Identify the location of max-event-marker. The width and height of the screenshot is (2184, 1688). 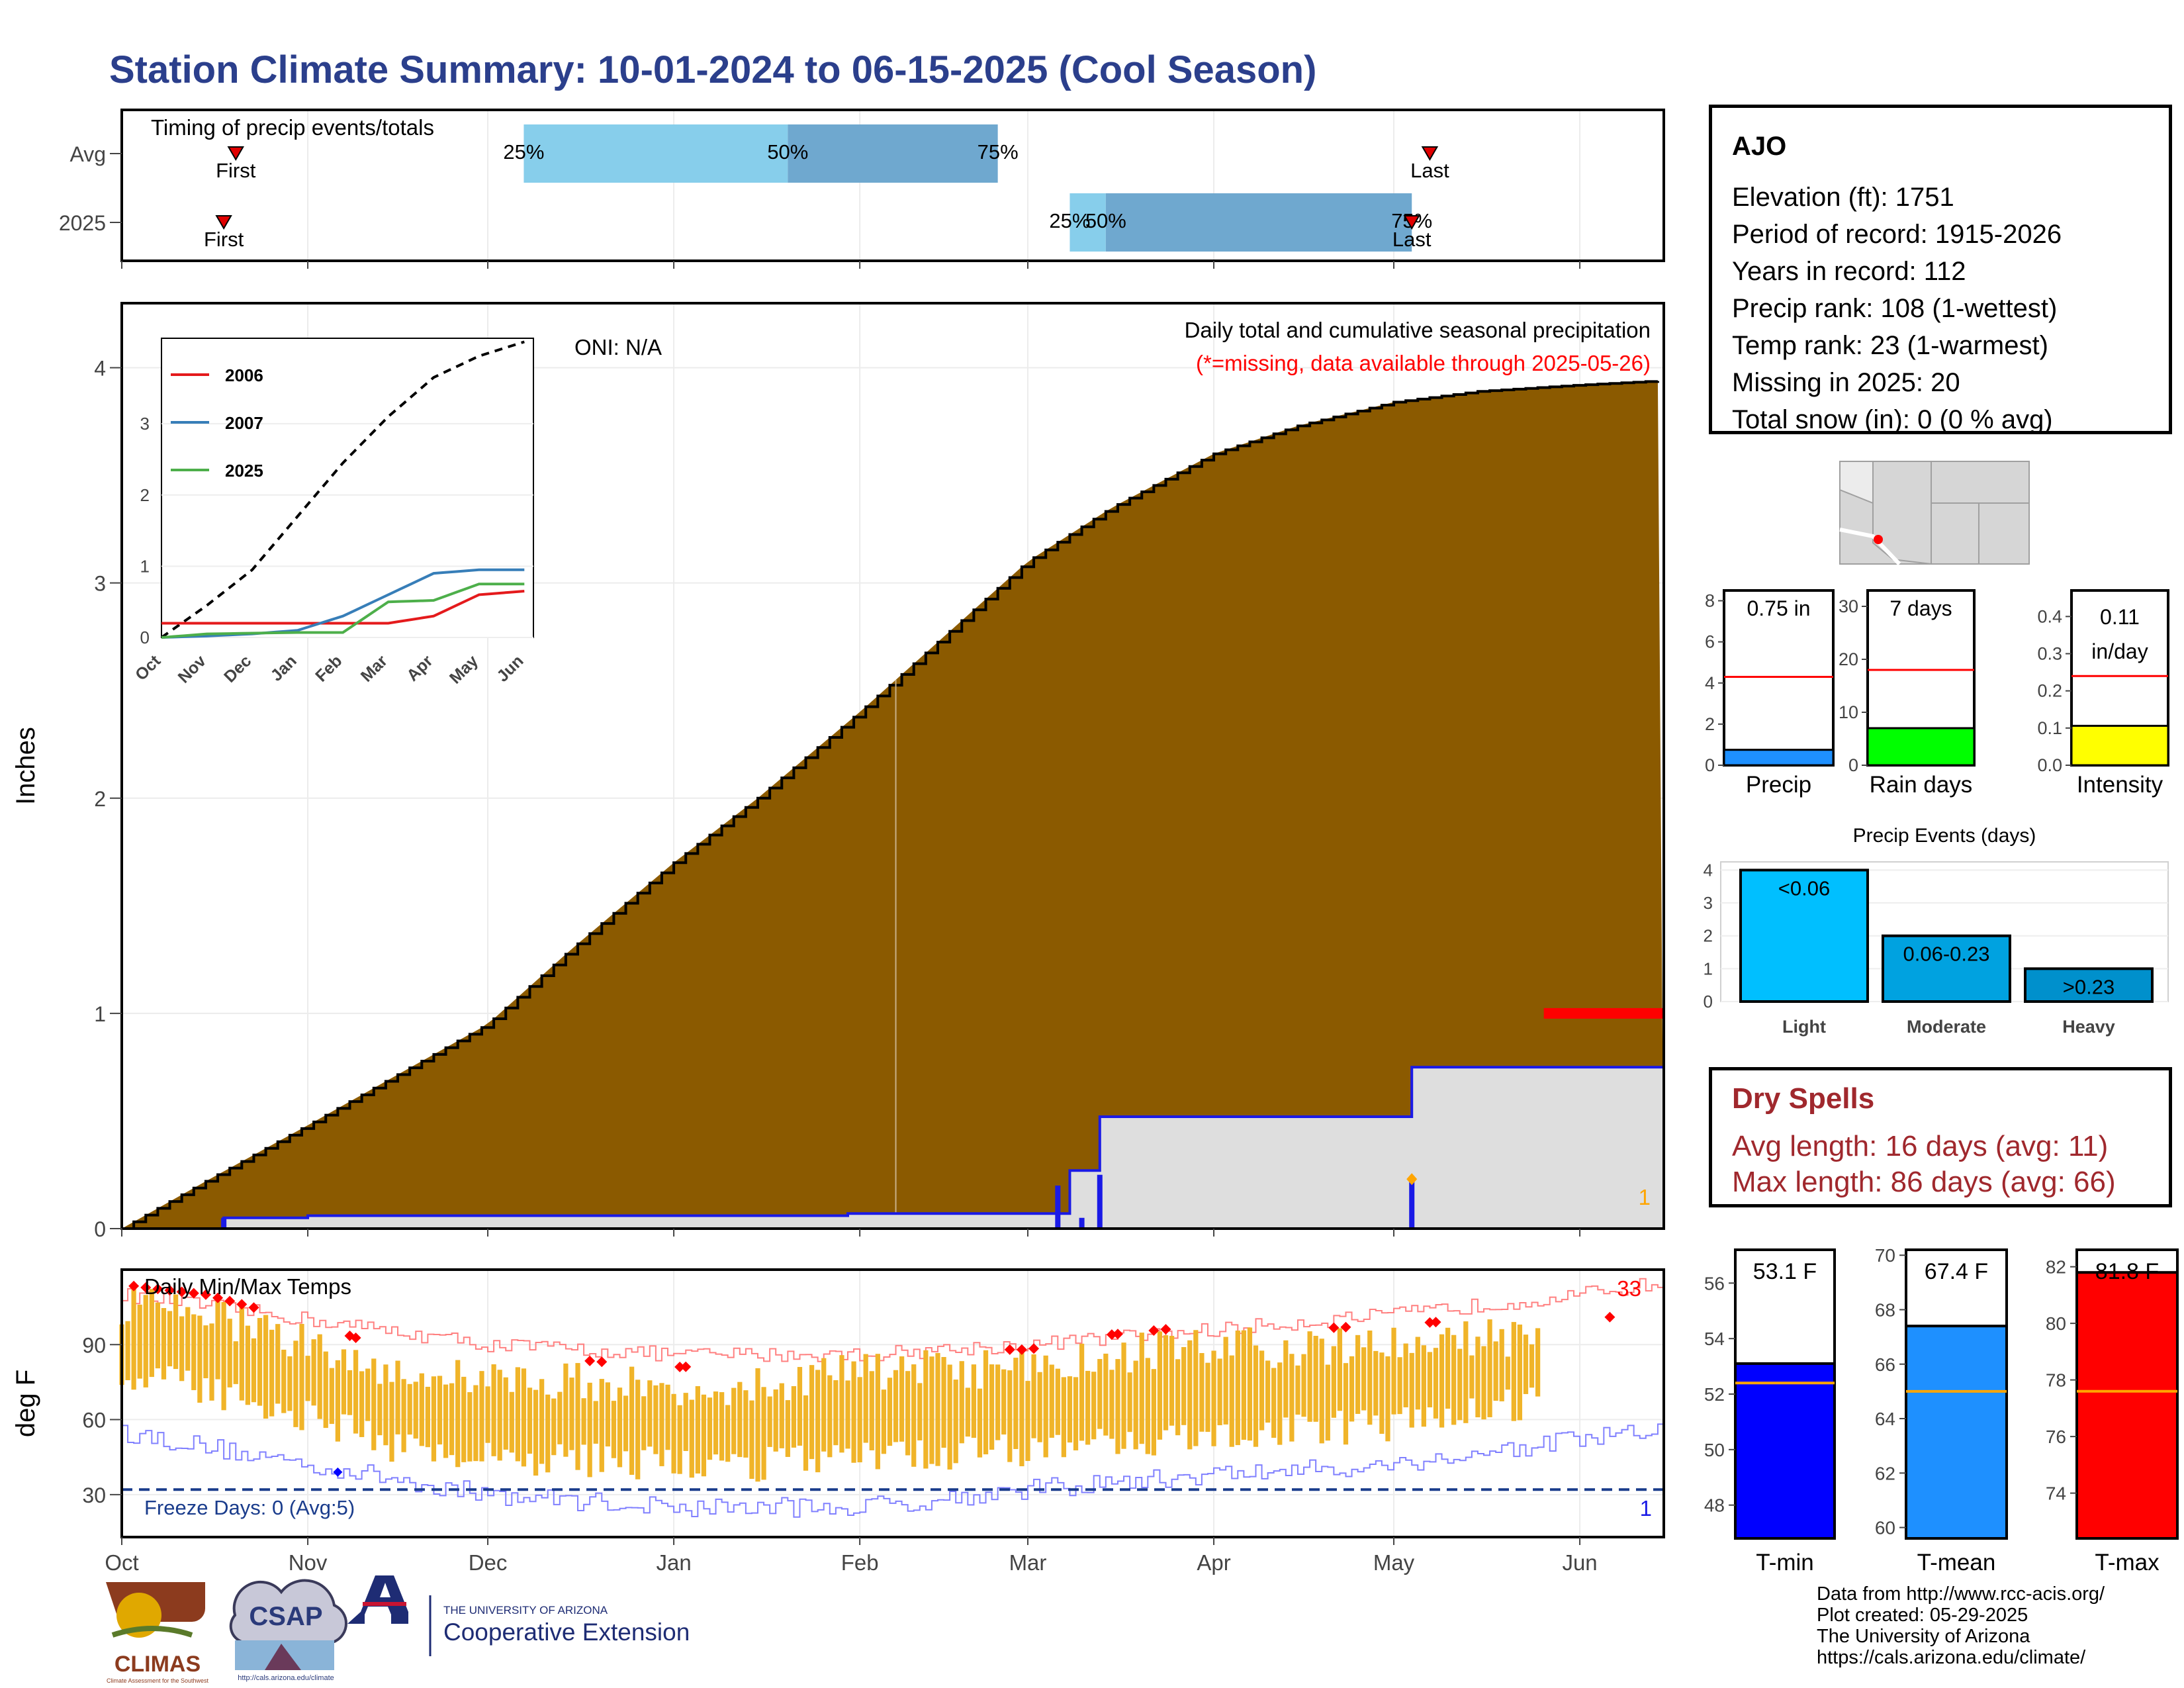
(1412, 1179).